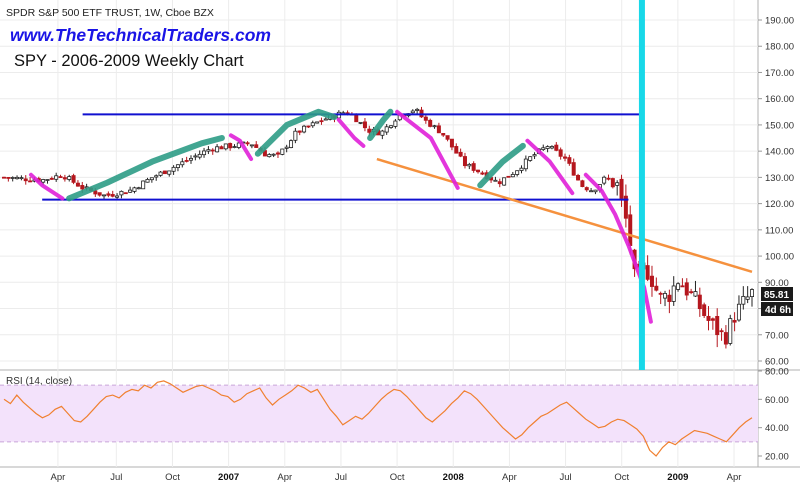 The image size is (800, 493). Describe the element at coordinates (779, 125) in the screenshot. I see `price-tick-label: 150.00` at that location.